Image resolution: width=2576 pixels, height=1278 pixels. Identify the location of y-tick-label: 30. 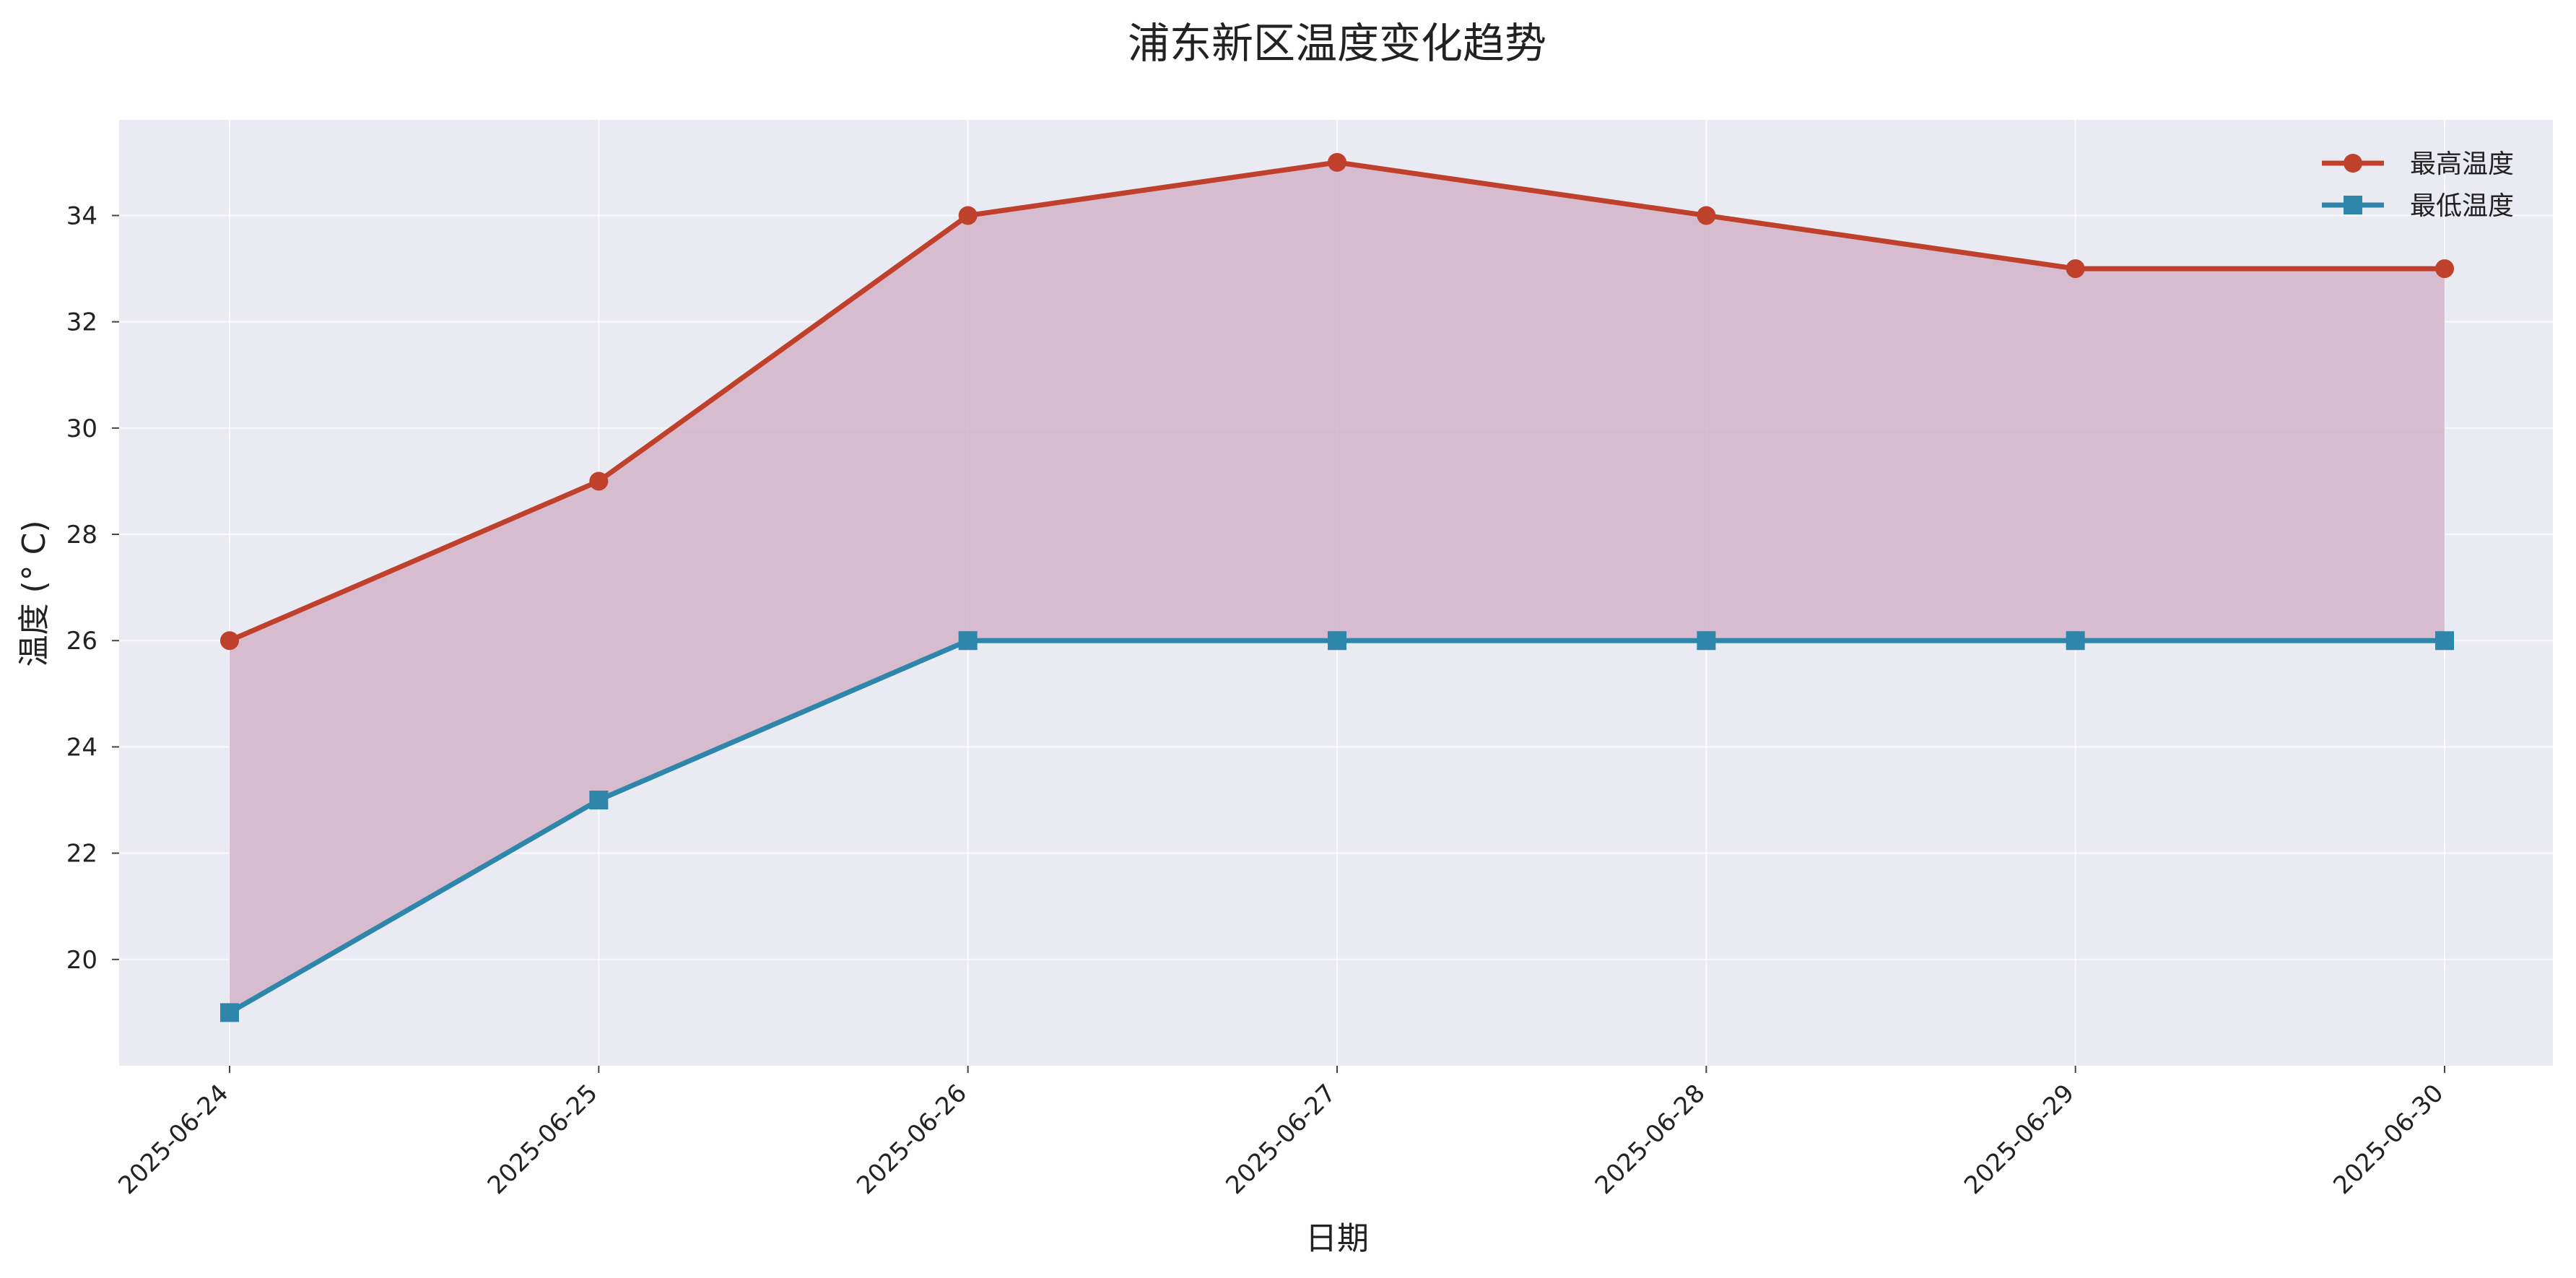
(81, 428).